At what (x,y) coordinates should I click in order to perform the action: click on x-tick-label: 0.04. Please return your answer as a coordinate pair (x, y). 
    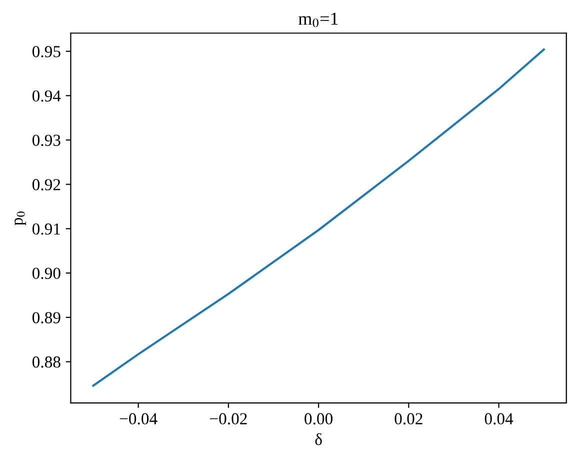
    Looking at the image, I should click on (499, 418).